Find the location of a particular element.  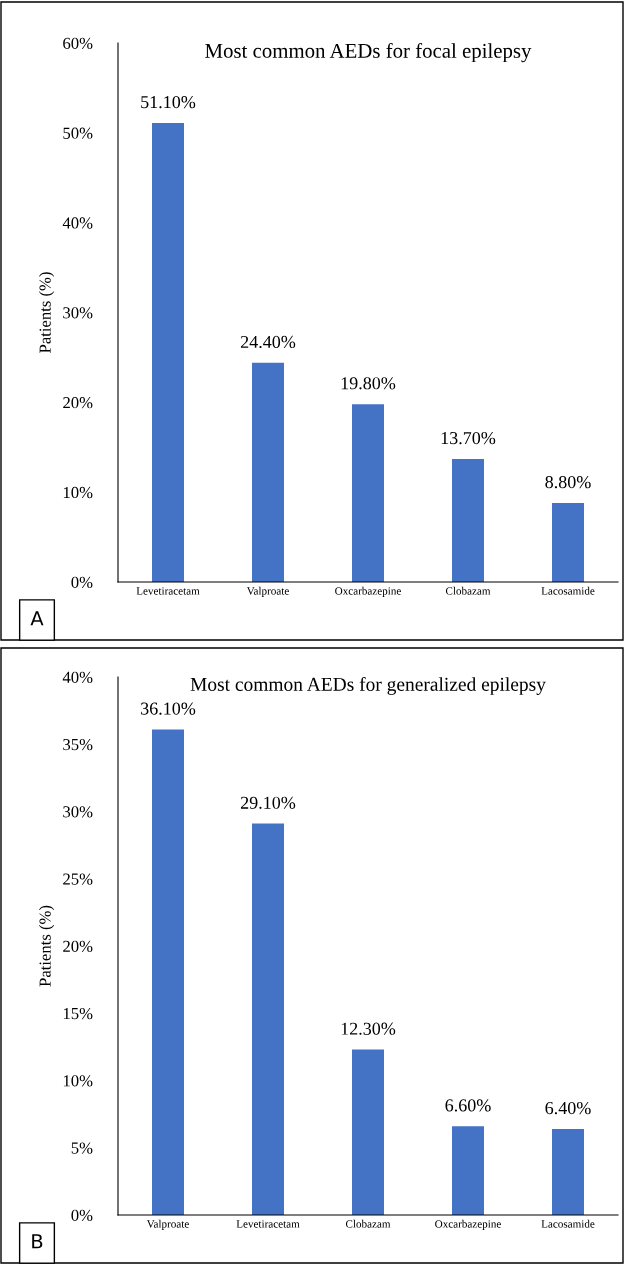

data-label: 19.80% is located at coordinates (368, 383).